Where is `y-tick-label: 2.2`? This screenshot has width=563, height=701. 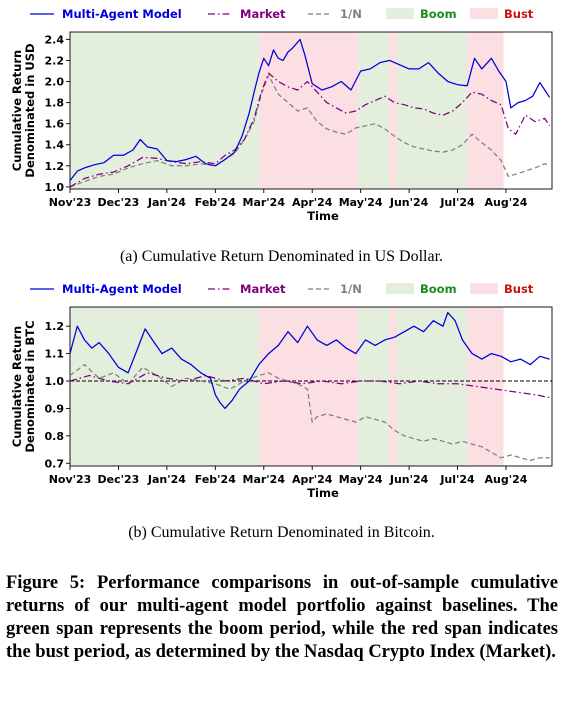 y-tick-label: 2.2 is located at coordinates (55, 60).